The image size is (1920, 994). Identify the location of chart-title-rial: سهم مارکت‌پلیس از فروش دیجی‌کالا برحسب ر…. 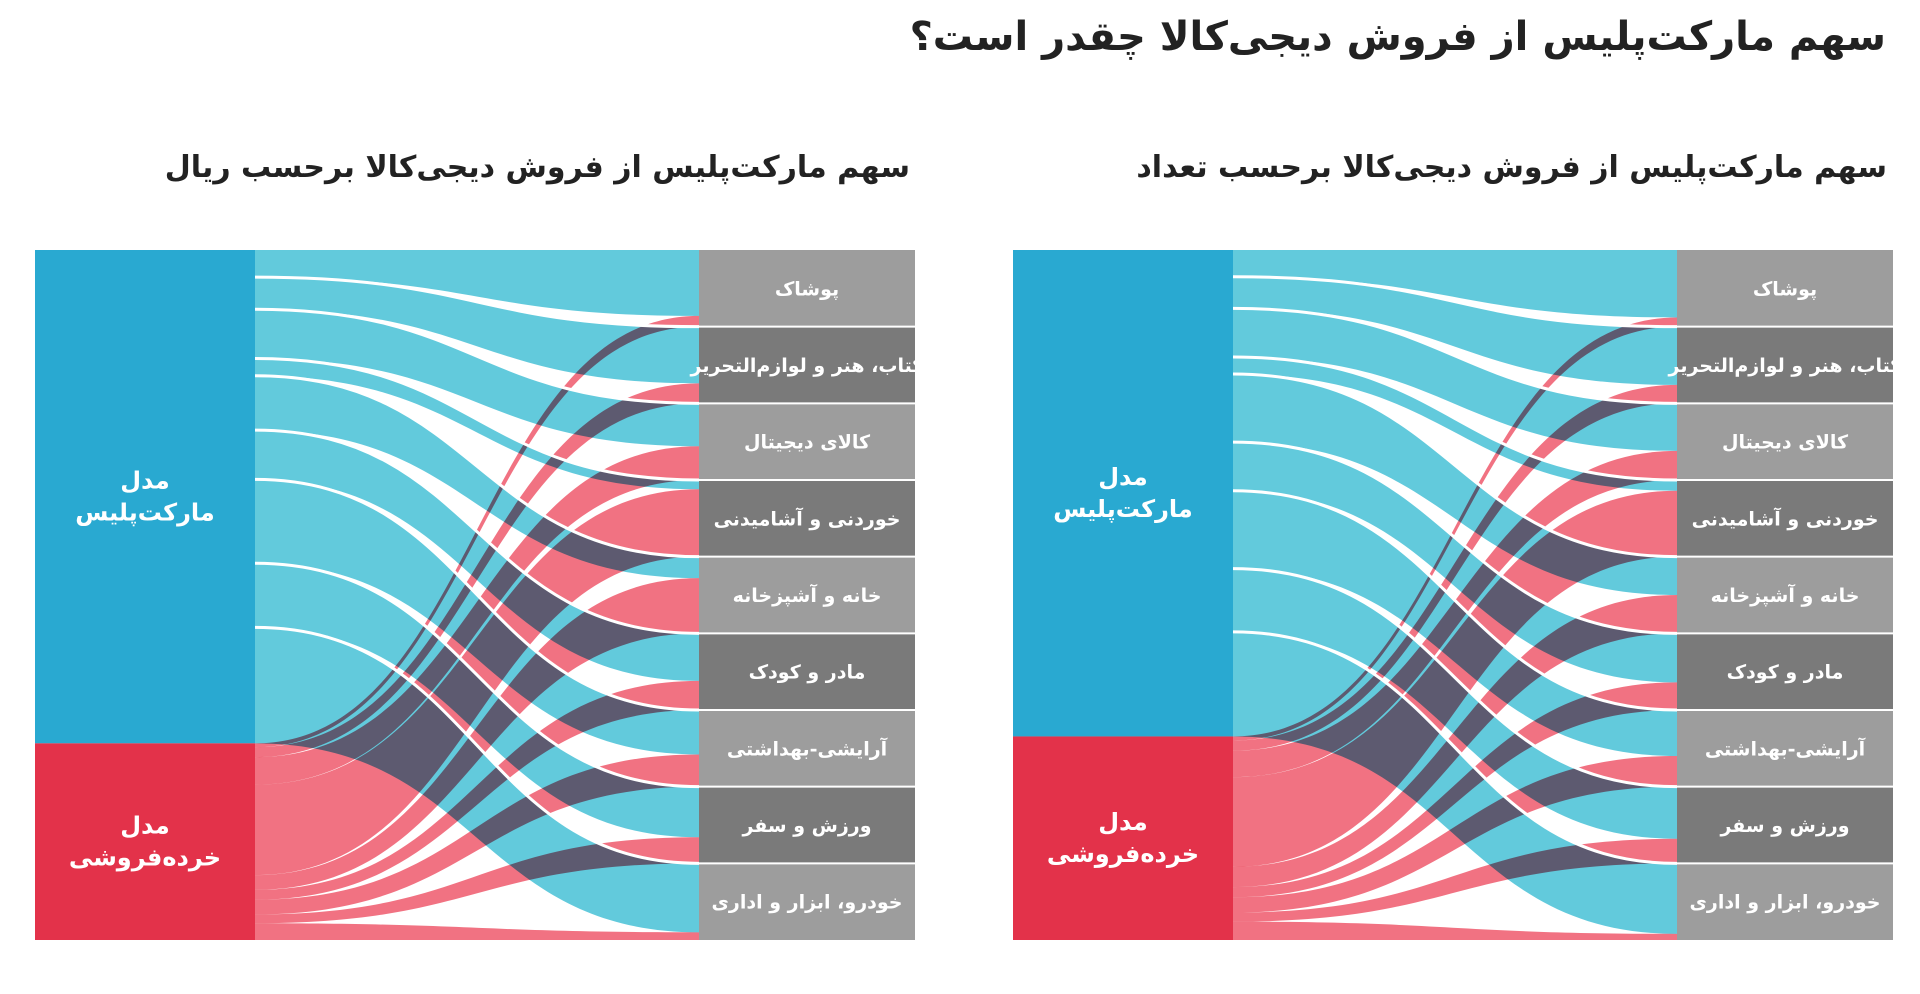
(537, 167).